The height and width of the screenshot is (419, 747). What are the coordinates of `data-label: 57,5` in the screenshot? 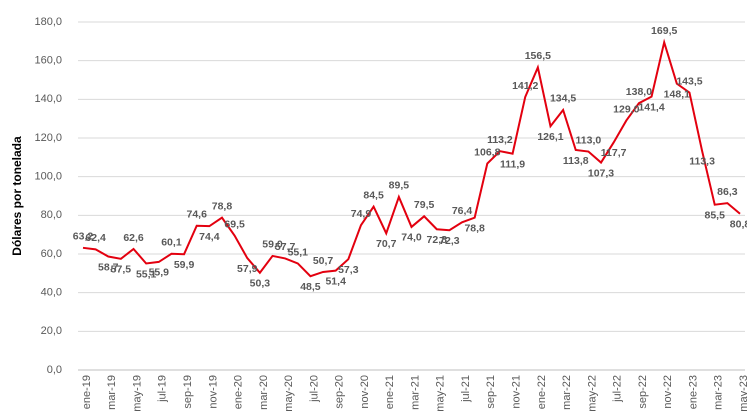 It's located at (121, 270).